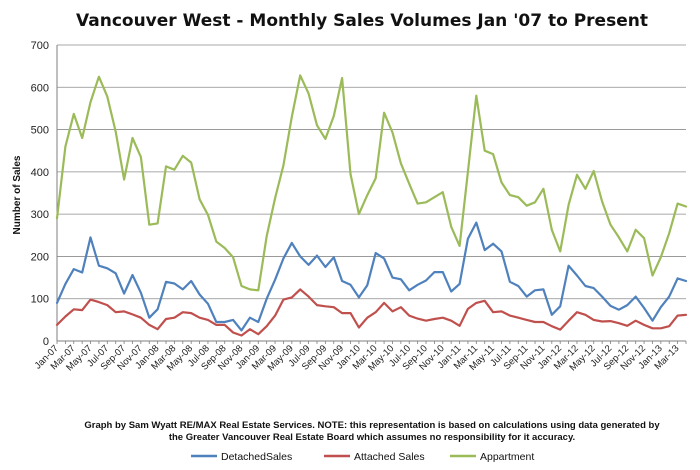 This screenshot has height=470, width=700. What do you see at coordinates (40, 257) in the screenshot?
I see `y-tick-label: 200` at bounding box center [40, 257].